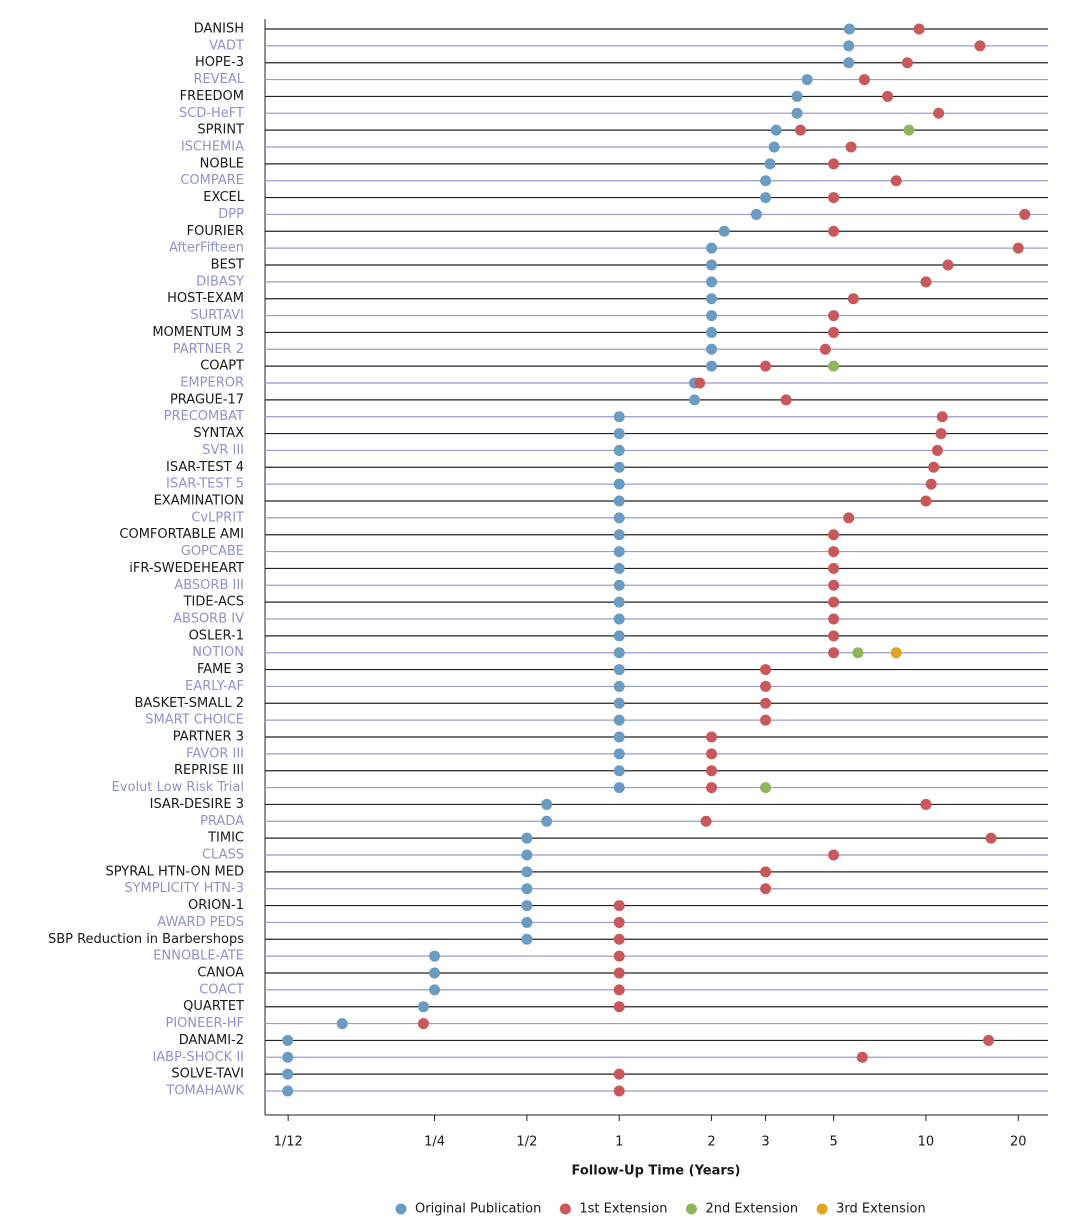 This screenshot has width=1080, height=1221. Describe the element at coordinates (205, 484) in the screenshot. I see `y-tick-label: ISAR-TEST 5` at that location.